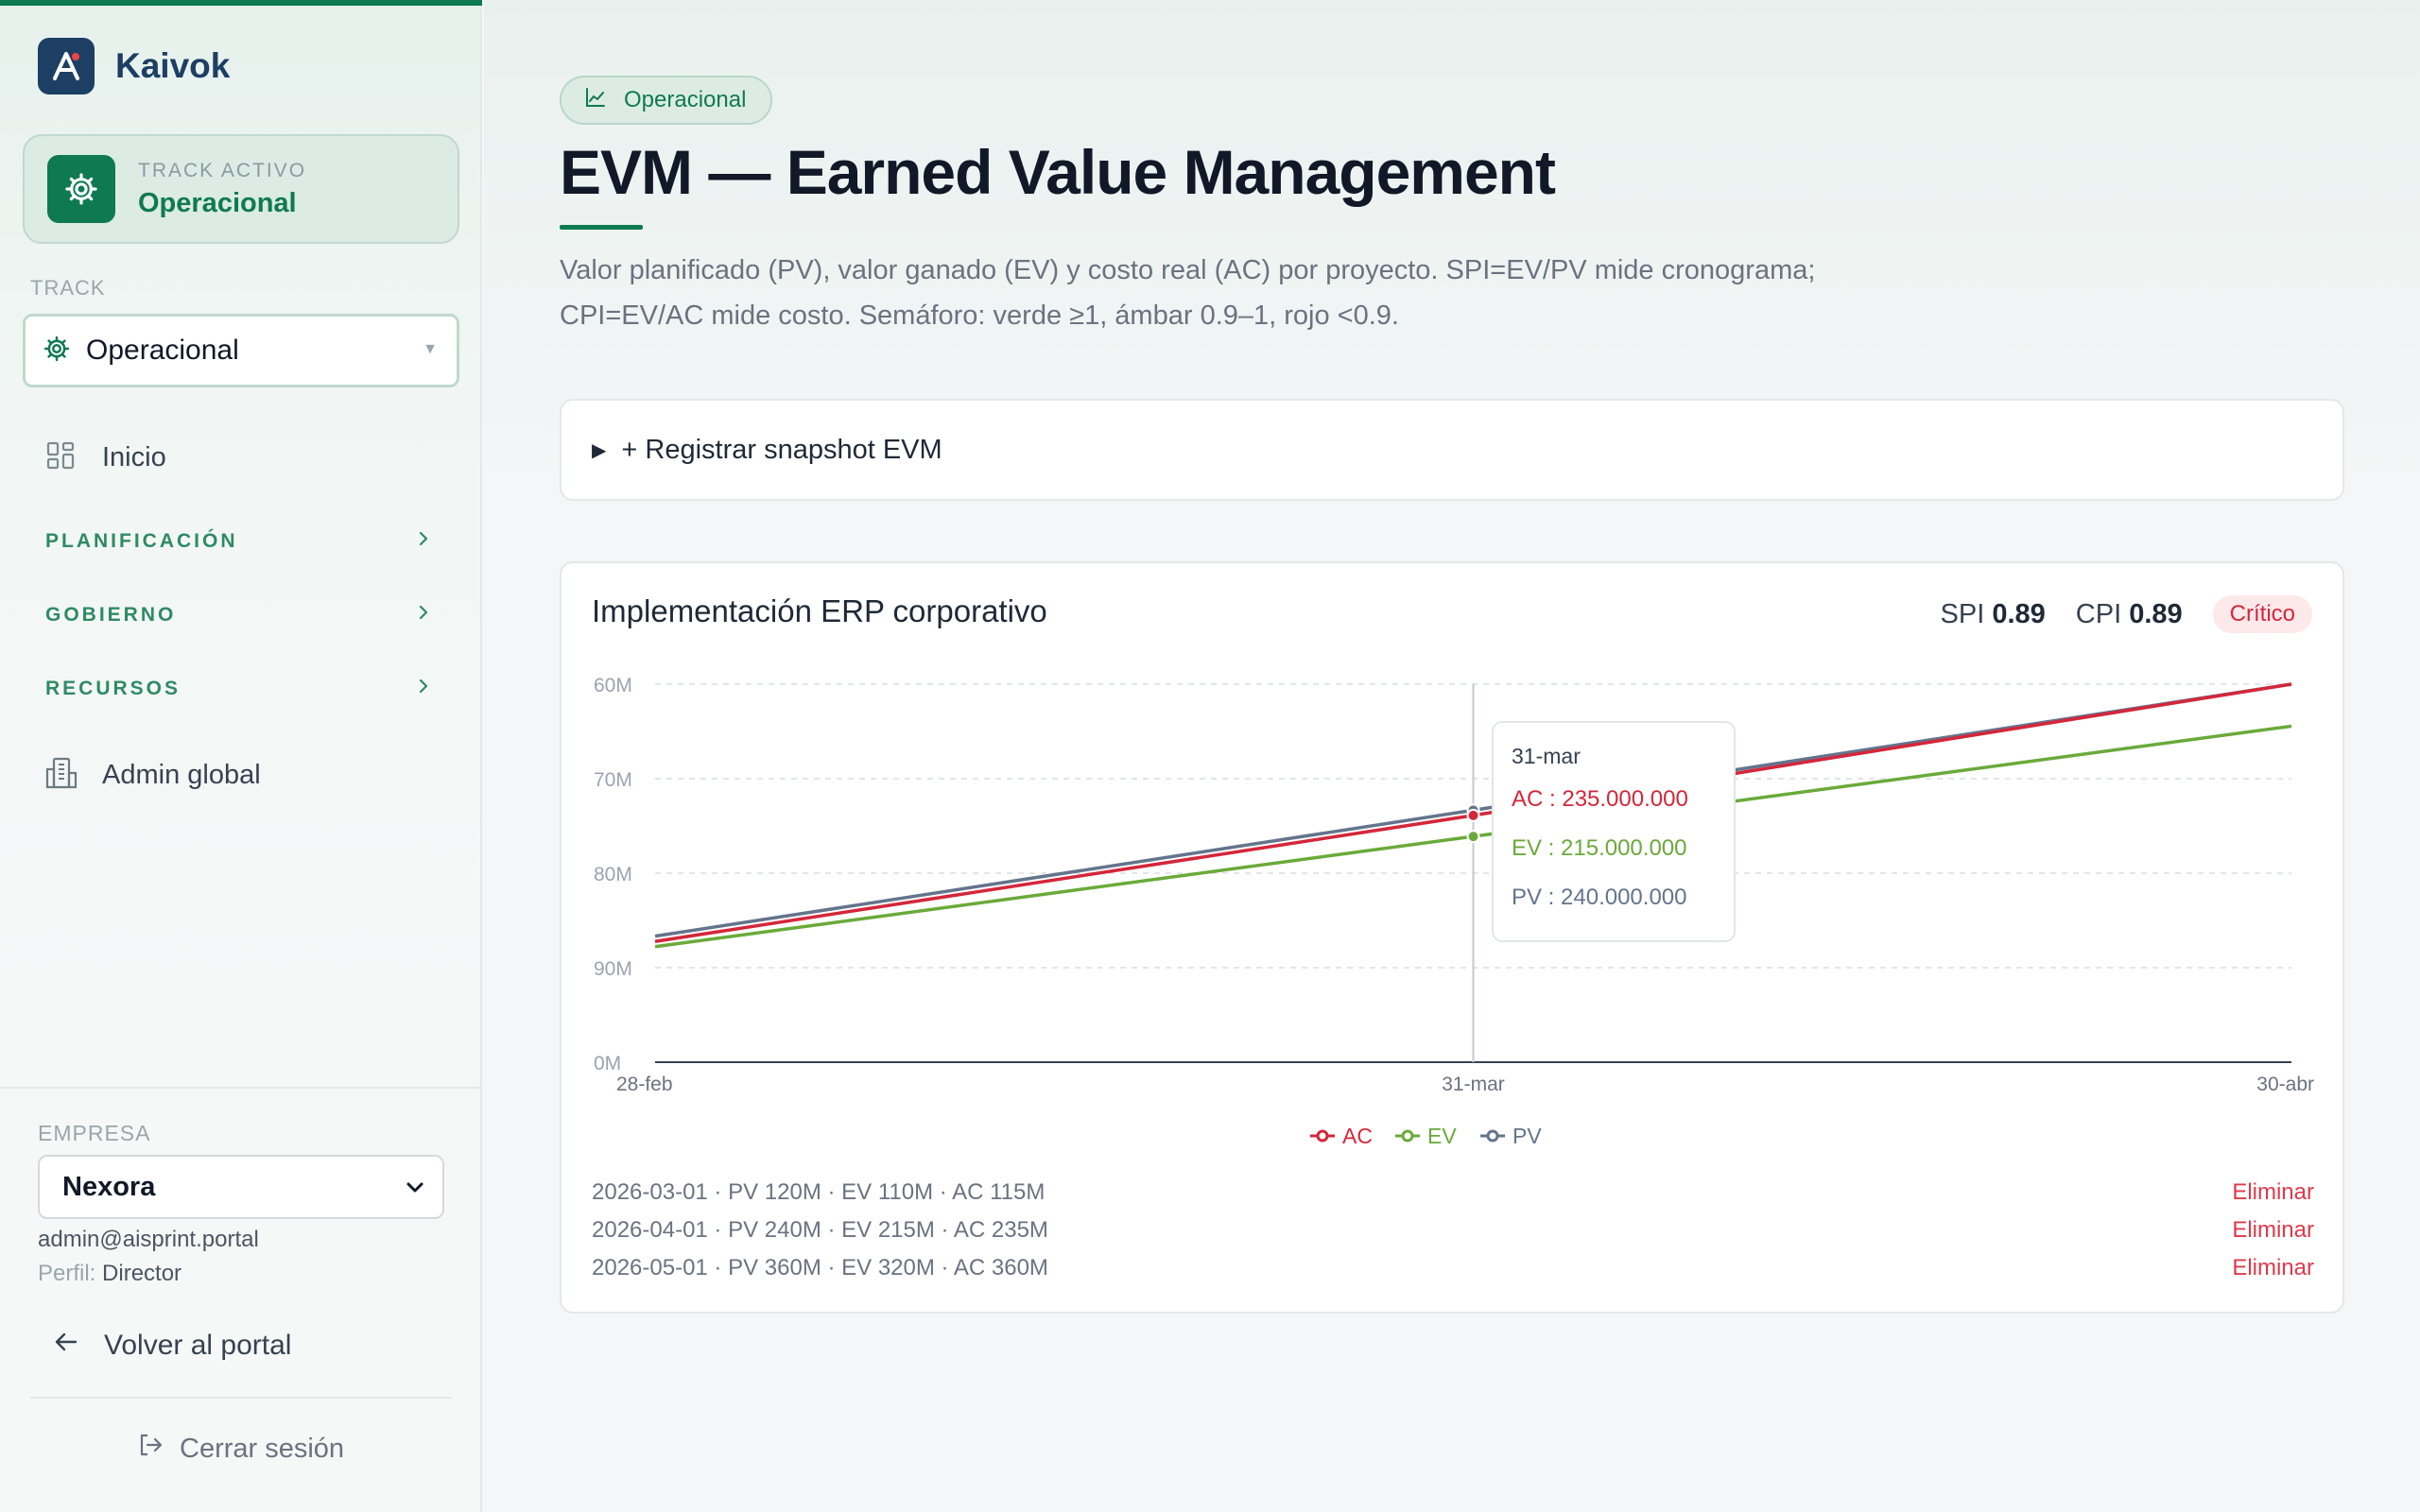 Image resolution: width=2420 pixels, height=1512 pixels. I want to click on cpi-value: 0.89, so click(2156, 613).